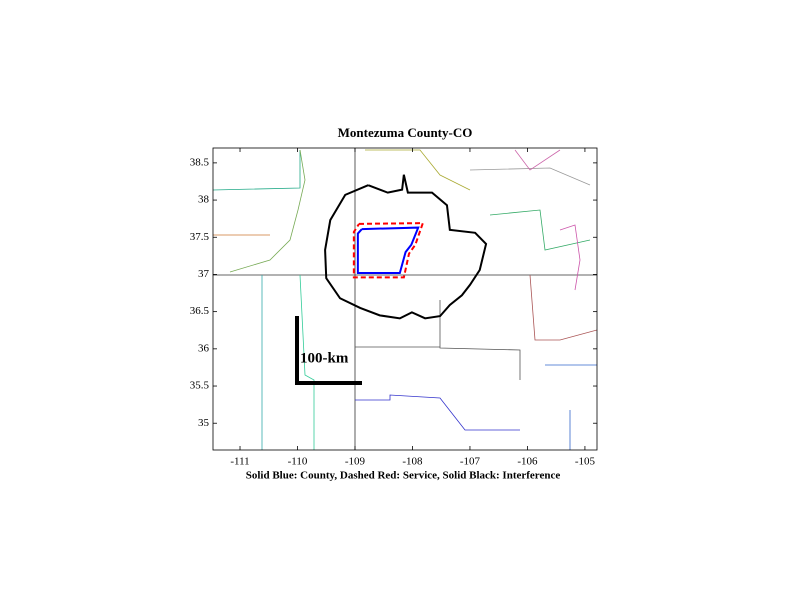 This screenshot has width=792, height=612. What do you see at coordinates (200, 162) in the screenshot?
I see `y-tick-label: 38.5` at bounding box center [200, 162].